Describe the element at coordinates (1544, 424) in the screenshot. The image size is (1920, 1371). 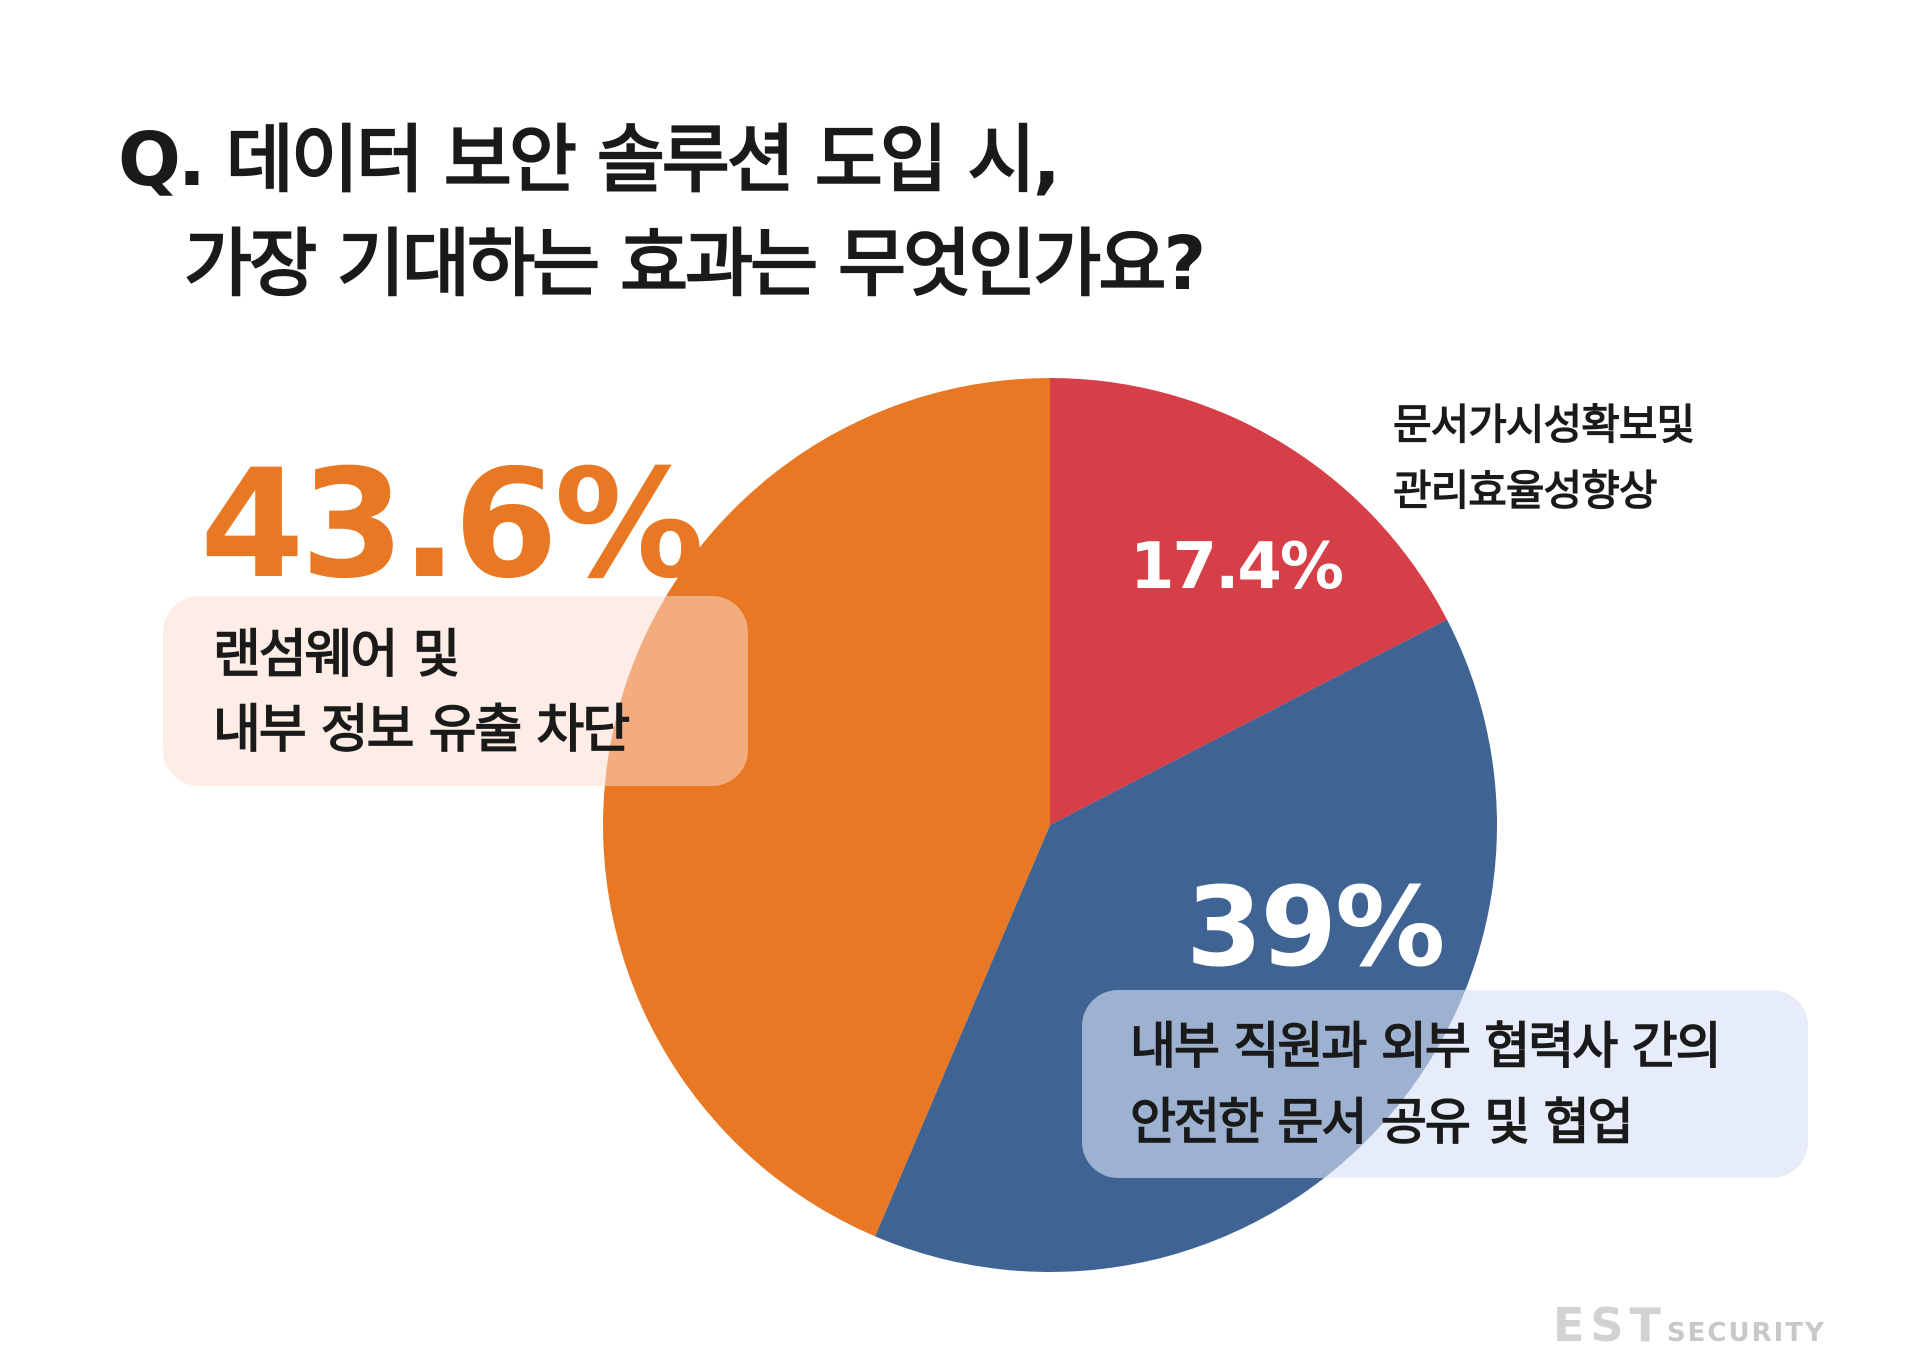
I see `category-label-line: 문서가시성확보및` at that location.